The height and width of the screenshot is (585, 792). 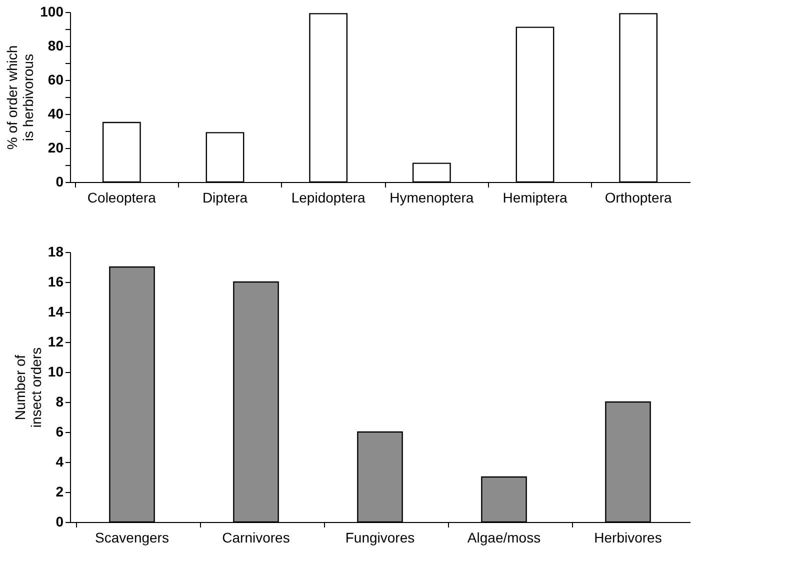 What do you see at coordinates (56, 282) in the screenshot?
I see `y-tick-label: 16` at bounding box center [56, 282].